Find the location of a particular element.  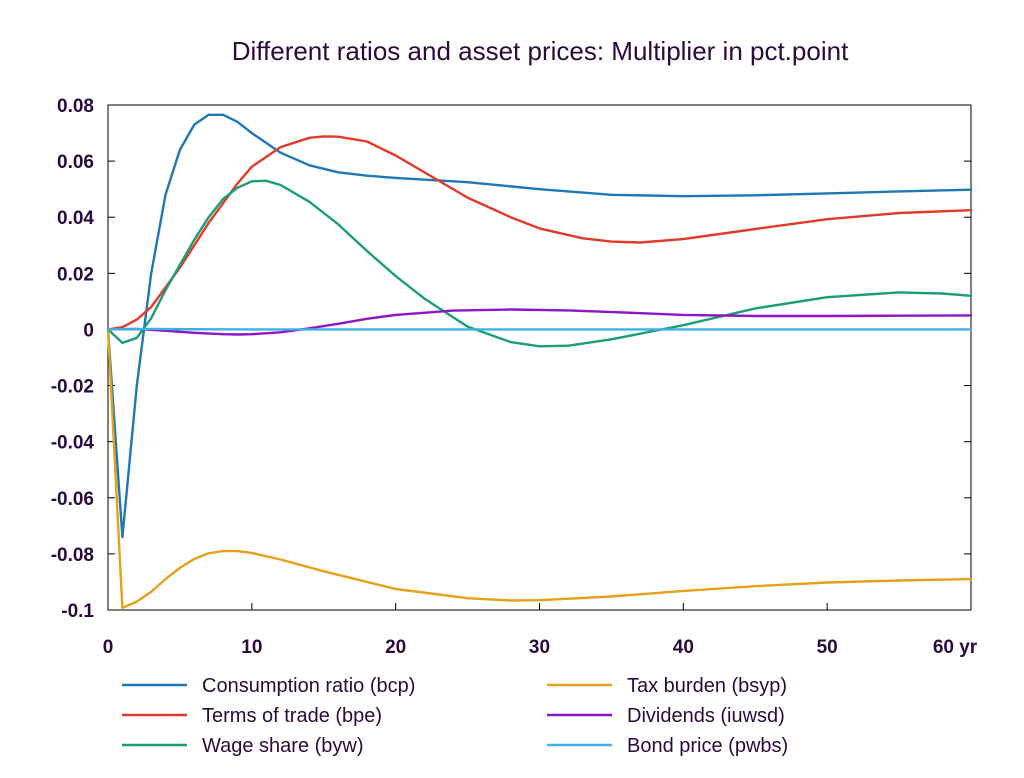

x-tick-label: 10 is located at coordinates (251, 647).